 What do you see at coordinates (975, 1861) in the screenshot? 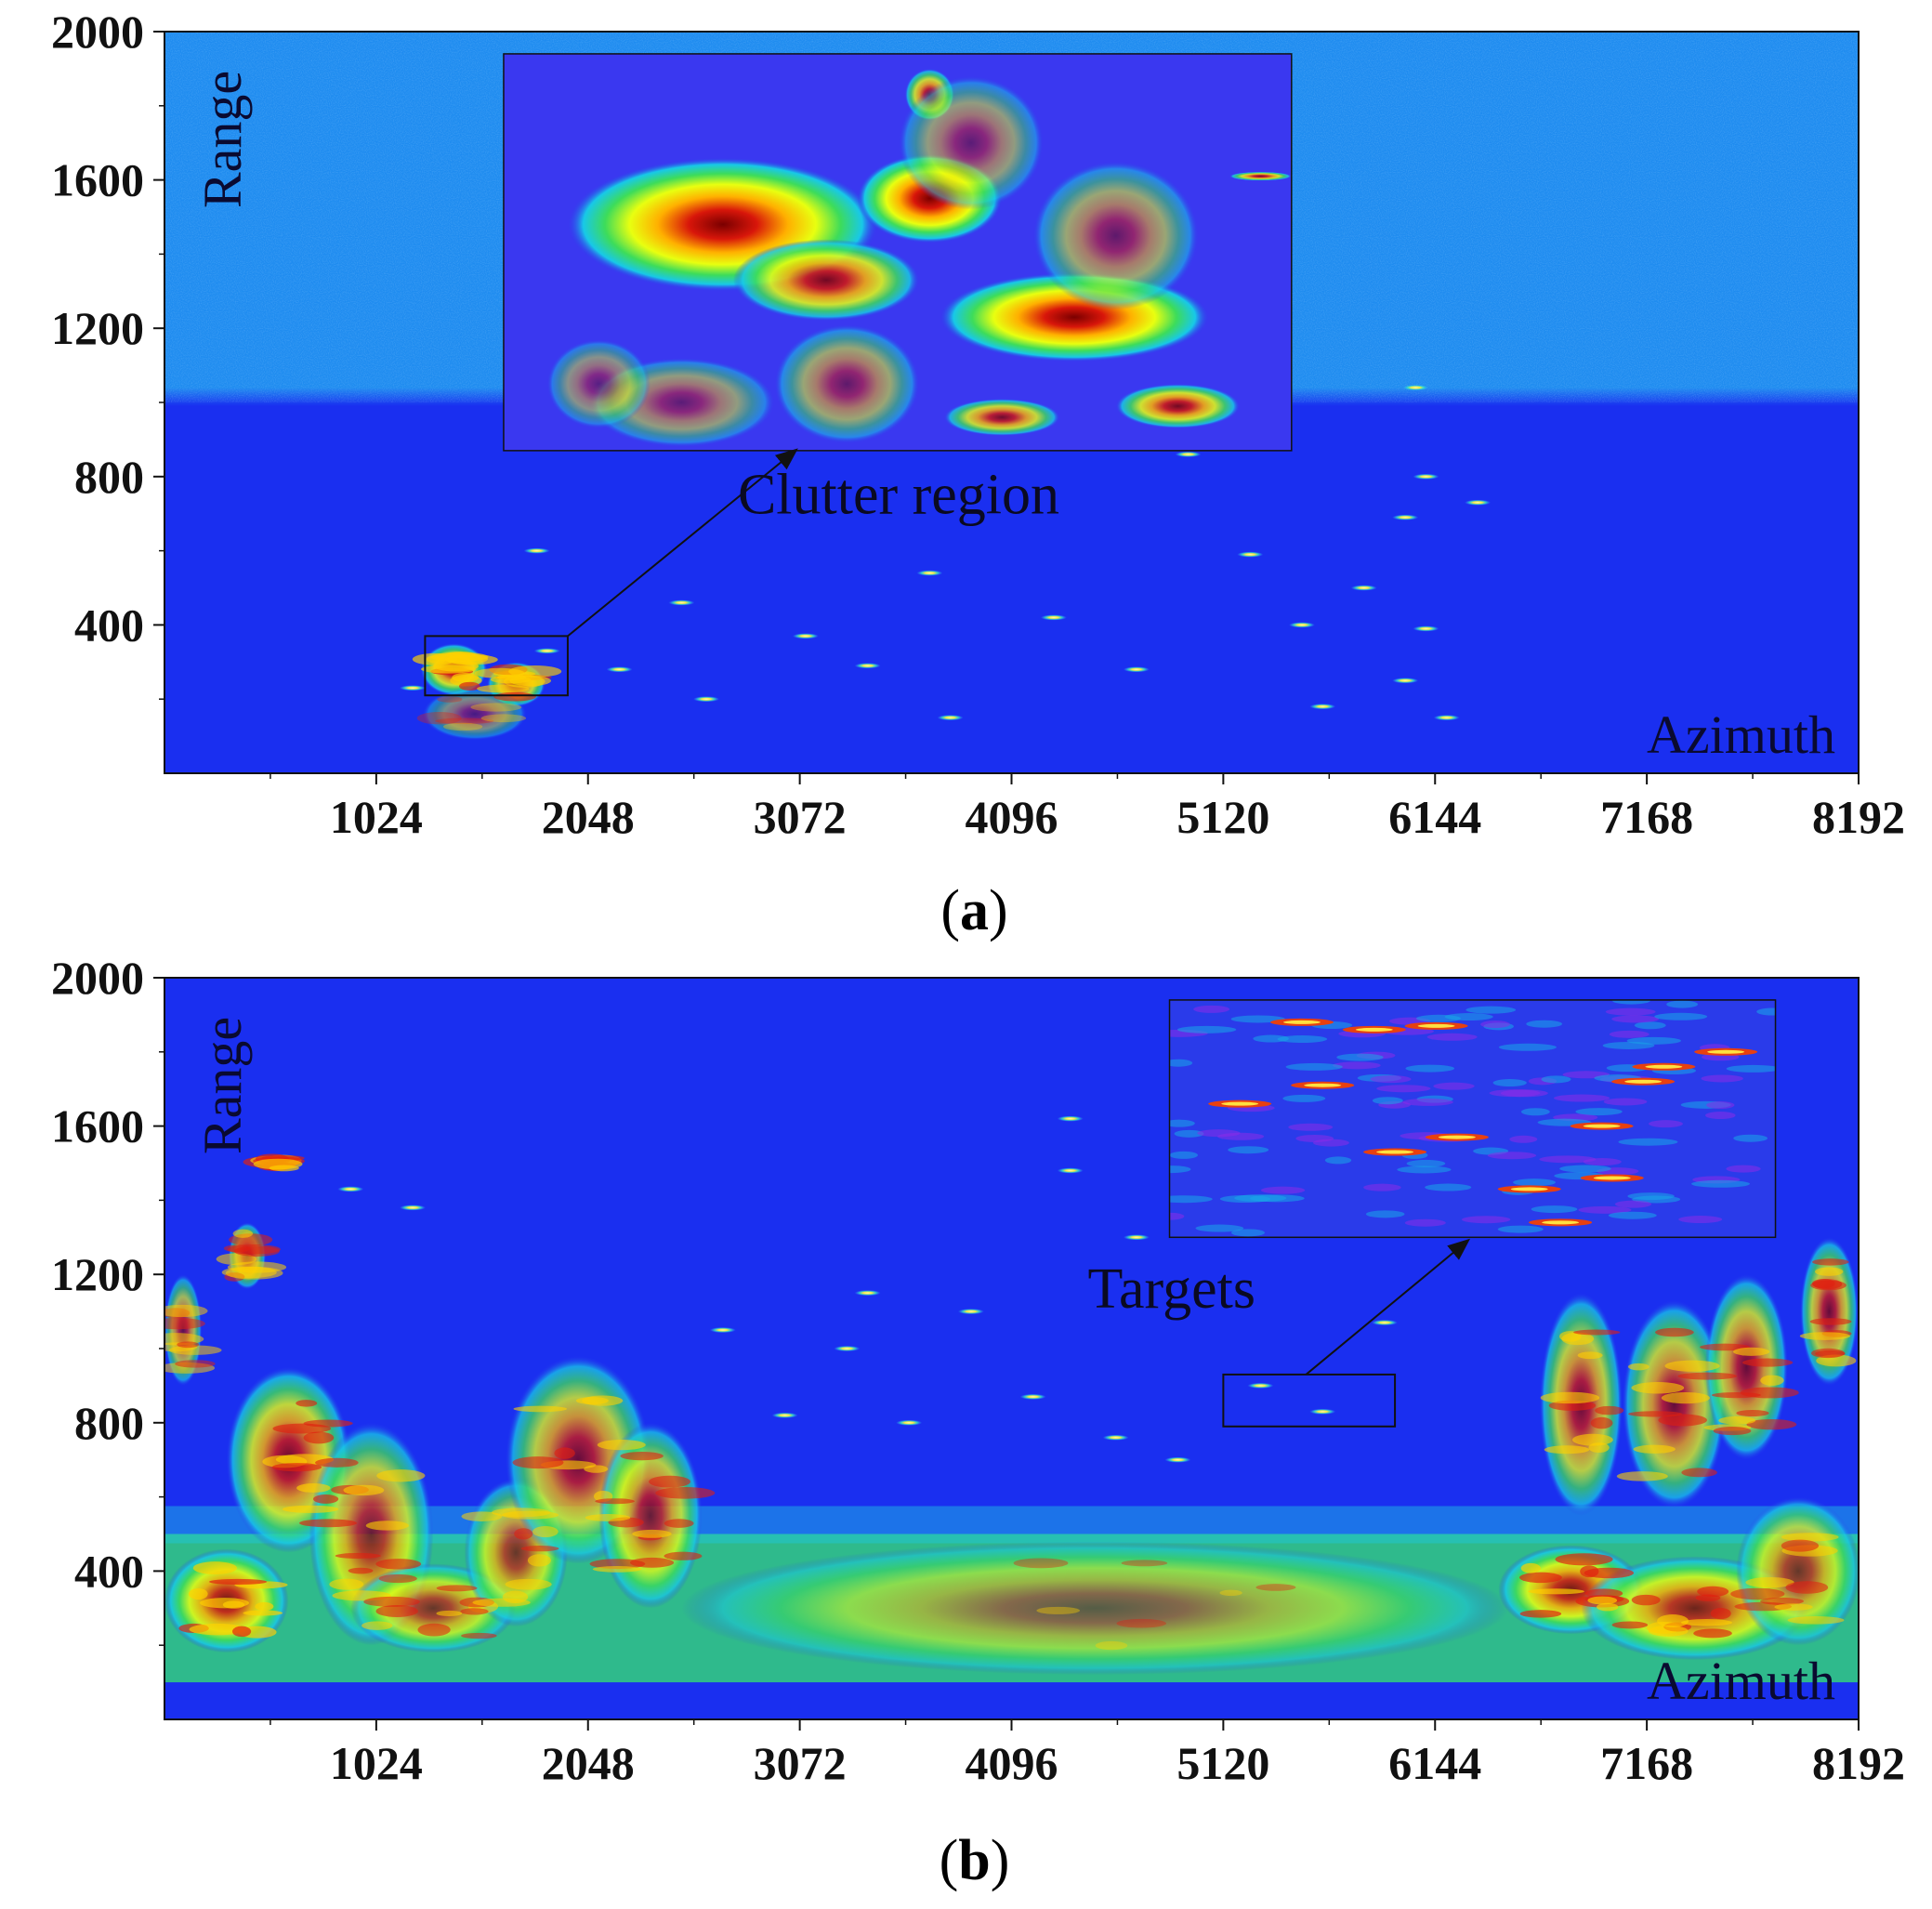
I see `panel-label: (b)` at bounding box center [975, 1861].